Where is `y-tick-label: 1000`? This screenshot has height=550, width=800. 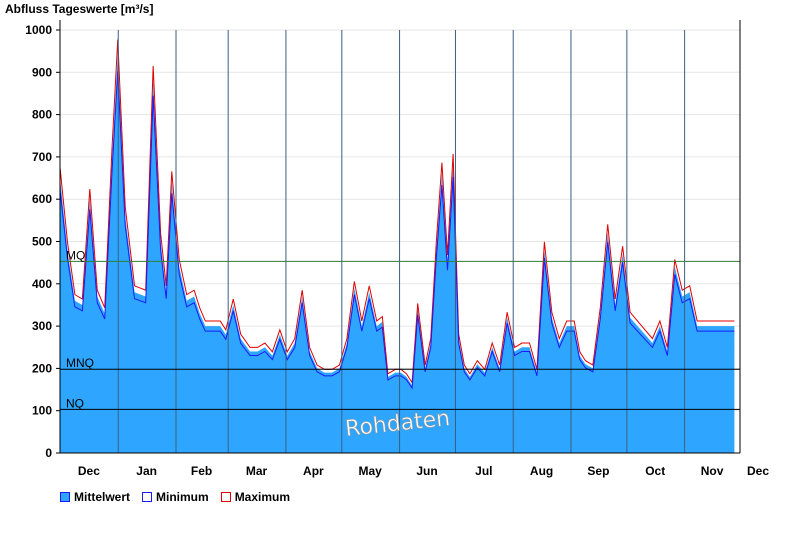
y-tick-label: 1000 is located at coordinates (38, 30).